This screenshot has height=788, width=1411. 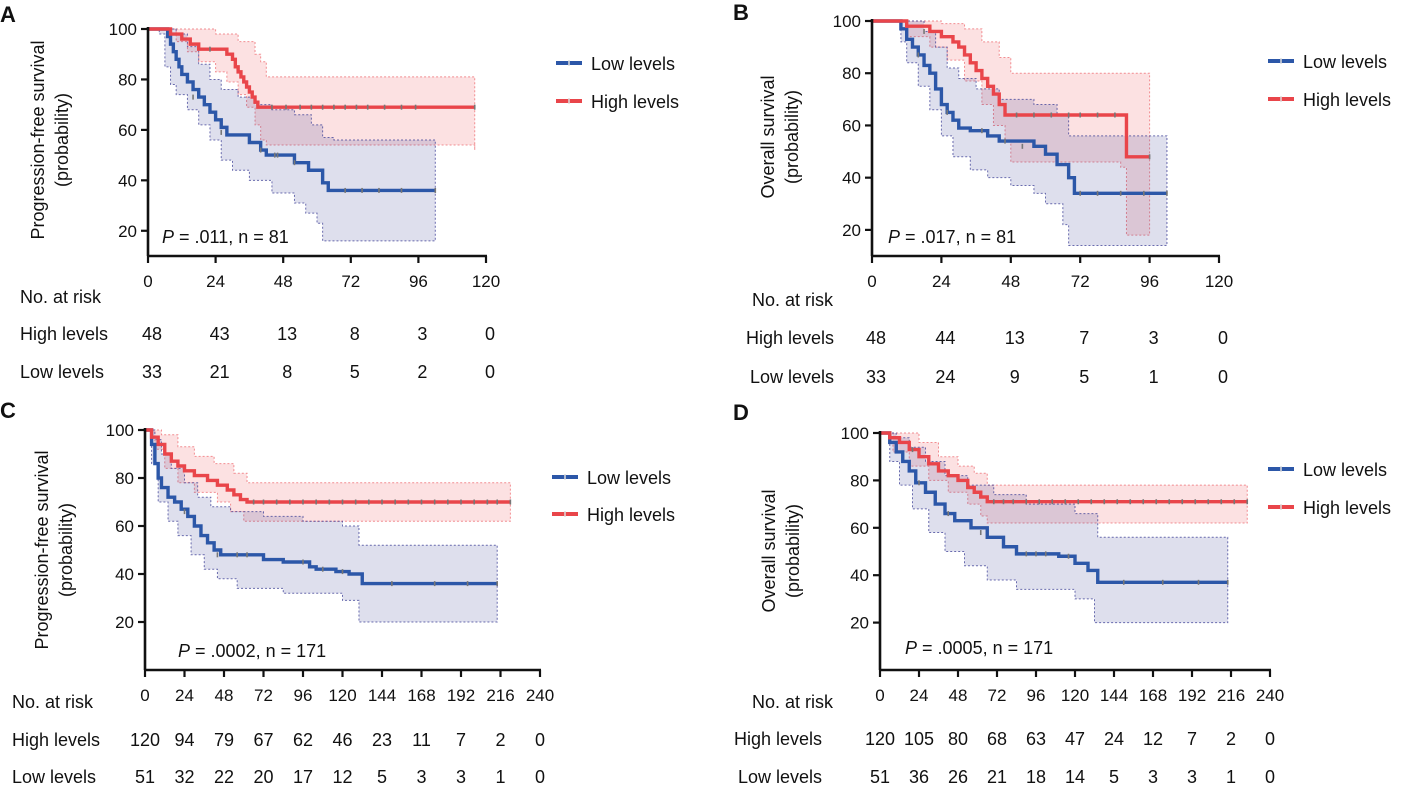 What do you see at coordinates (224, 740) in the screenshot?
I see `risk-count: 79` at bounding box center [224, 740].